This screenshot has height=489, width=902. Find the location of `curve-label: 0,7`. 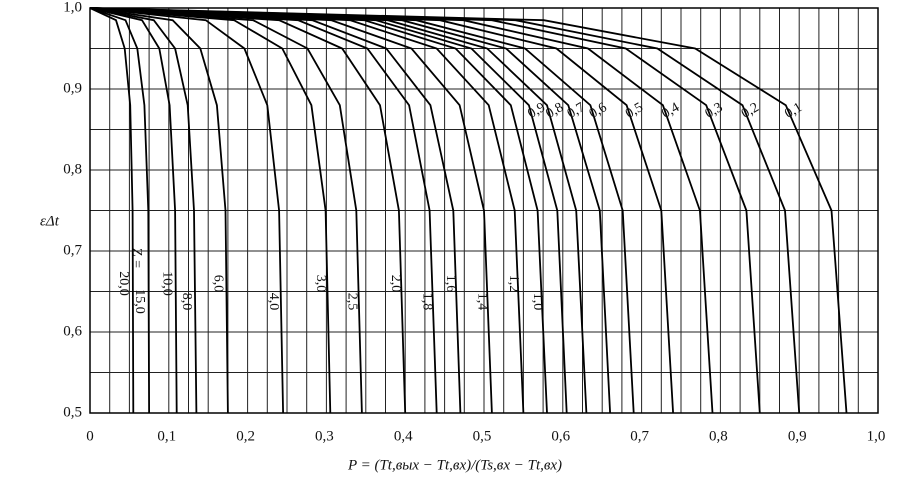

curve-label: 0,7 is located at coordinates (576, 111).